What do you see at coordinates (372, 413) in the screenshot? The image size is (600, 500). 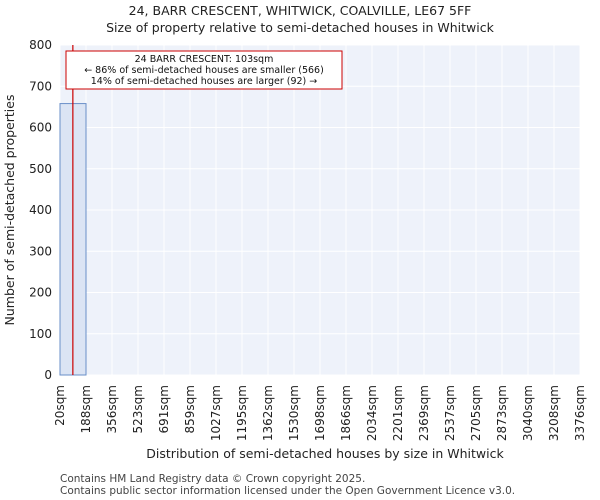 I see `x-tick-label: 2034sqm` at bounding box center [372, 413].